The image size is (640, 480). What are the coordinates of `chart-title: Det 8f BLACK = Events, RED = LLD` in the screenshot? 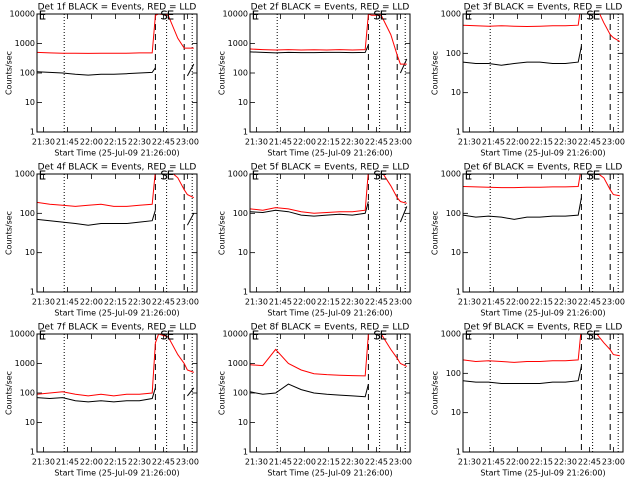 It's located at (330, 328).